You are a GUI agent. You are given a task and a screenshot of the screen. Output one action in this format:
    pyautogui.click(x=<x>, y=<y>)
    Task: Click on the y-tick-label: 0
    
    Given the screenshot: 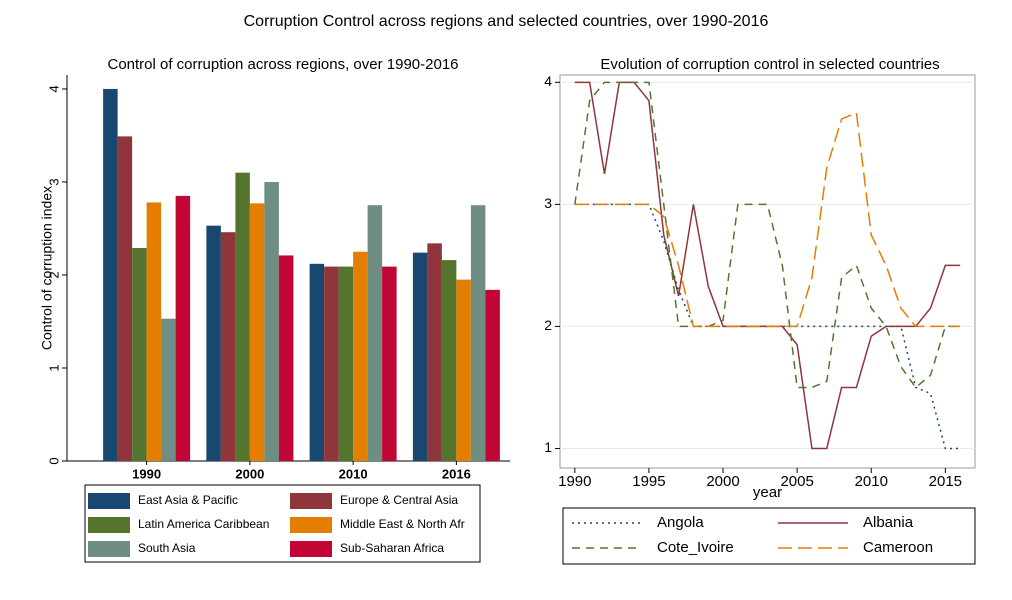 What is the action you would take?
    pyautogui.click(x=53, y=460)
    